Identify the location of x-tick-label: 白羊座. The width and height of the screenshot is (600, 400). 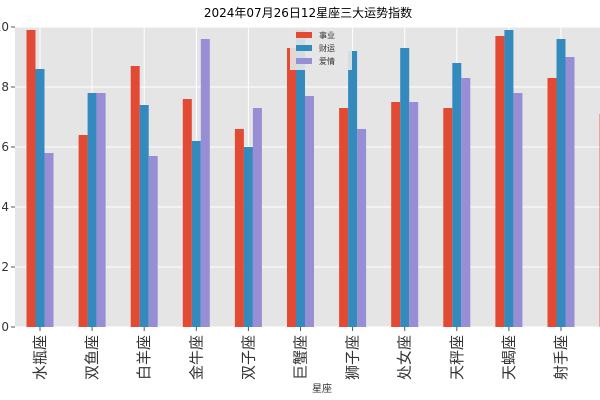
(144, 357).